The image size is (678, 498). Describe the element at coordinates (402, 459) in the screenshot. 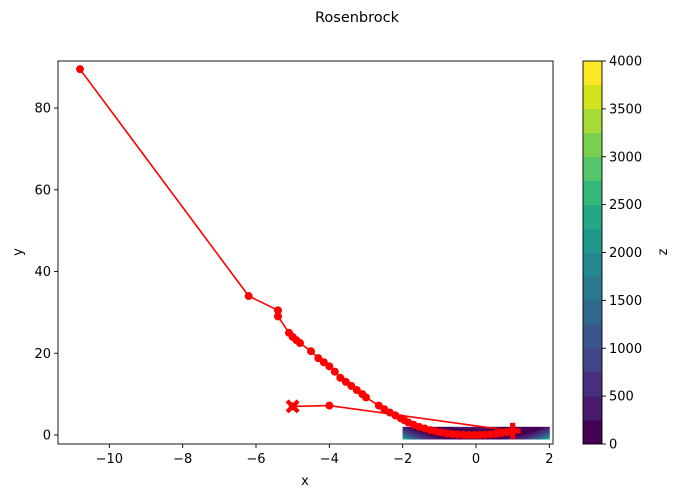

I see `x-tick-label: −2` at that location.